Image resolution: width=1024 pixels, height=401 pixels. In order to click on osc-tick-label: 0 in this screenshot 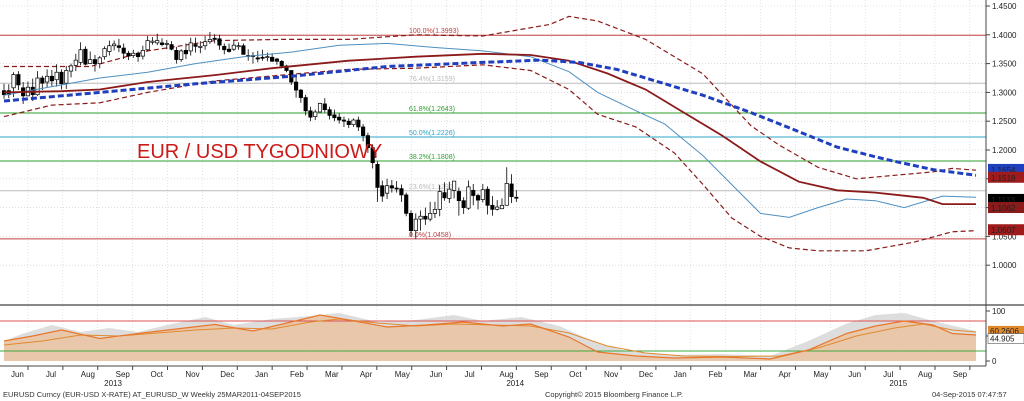, I will do `click(994, 361)`.